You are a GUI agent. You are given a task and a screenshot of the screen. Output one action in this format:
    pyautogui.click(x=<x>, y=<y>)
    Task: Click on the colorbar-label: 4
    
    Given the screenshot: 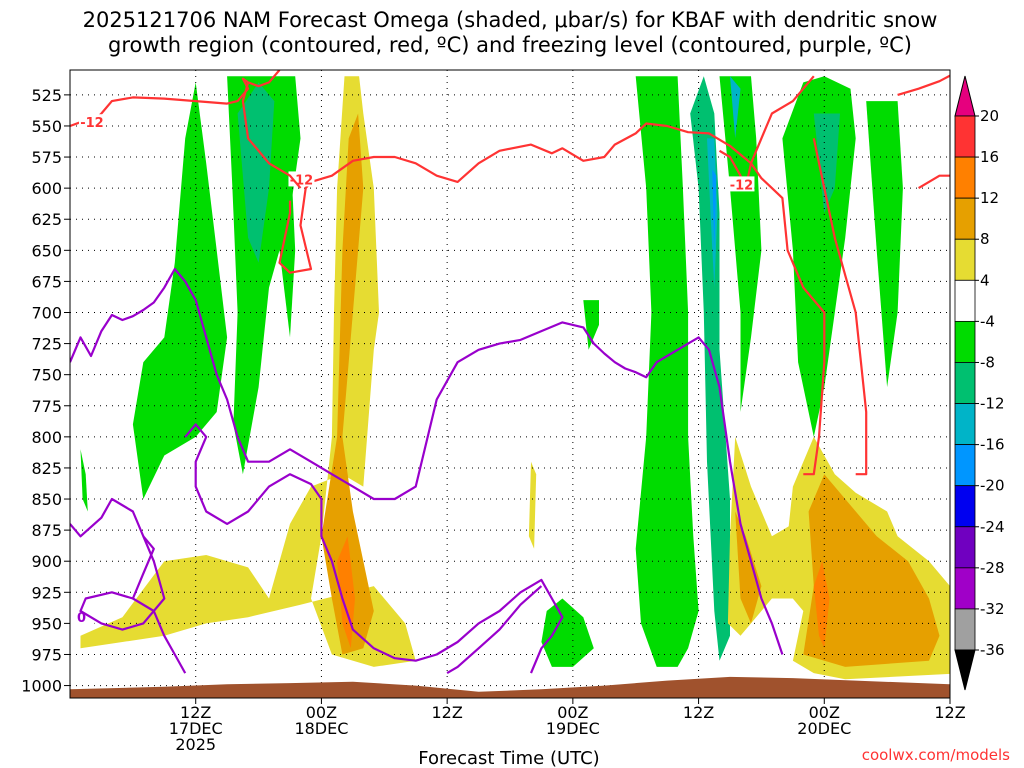 What is the action you would take?
    pyautogui.click(x=985, y=280)
    